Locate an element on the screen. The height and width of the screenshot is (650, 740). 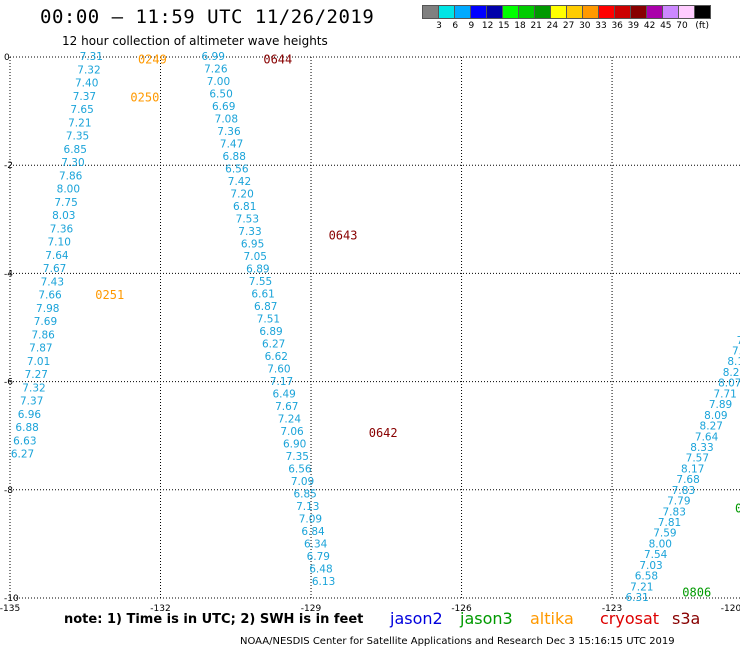
colorbar is located at coordinates (566, 12).